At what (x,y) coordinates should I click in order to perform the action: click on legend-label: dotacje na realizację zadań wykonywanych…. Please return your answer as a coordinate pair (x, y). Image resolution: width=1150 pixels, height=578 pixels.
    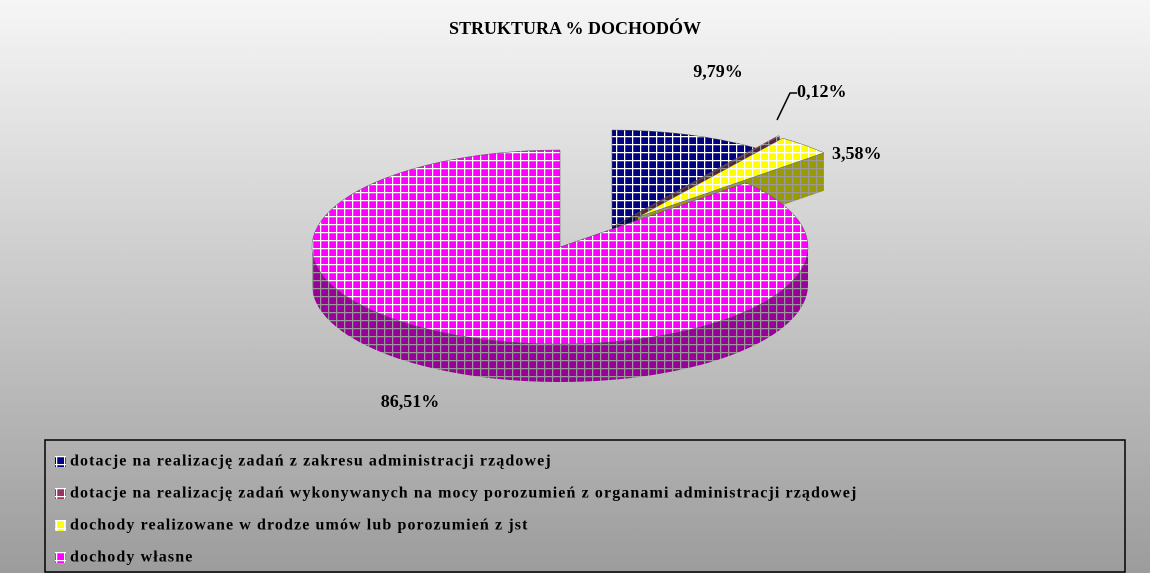
    Looking at the image, I should click on (463, 493).